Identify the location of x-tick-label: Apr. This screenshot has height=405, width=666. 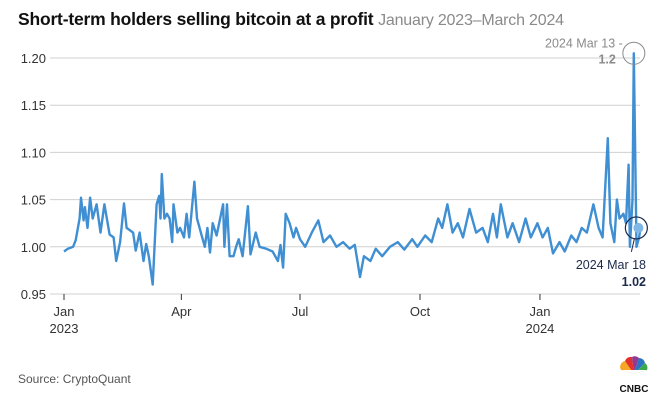
(181, 311).